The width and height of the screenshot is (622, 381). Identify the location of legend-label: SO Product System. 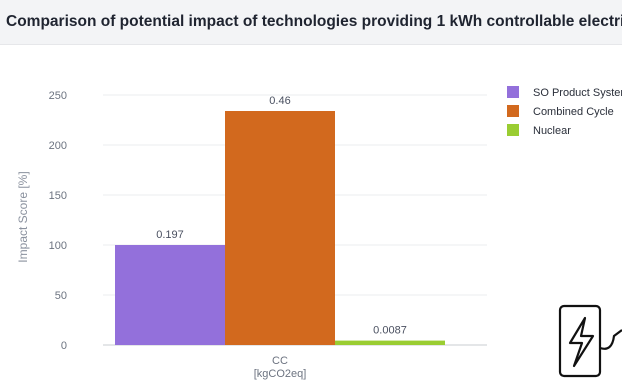
(577, 93).